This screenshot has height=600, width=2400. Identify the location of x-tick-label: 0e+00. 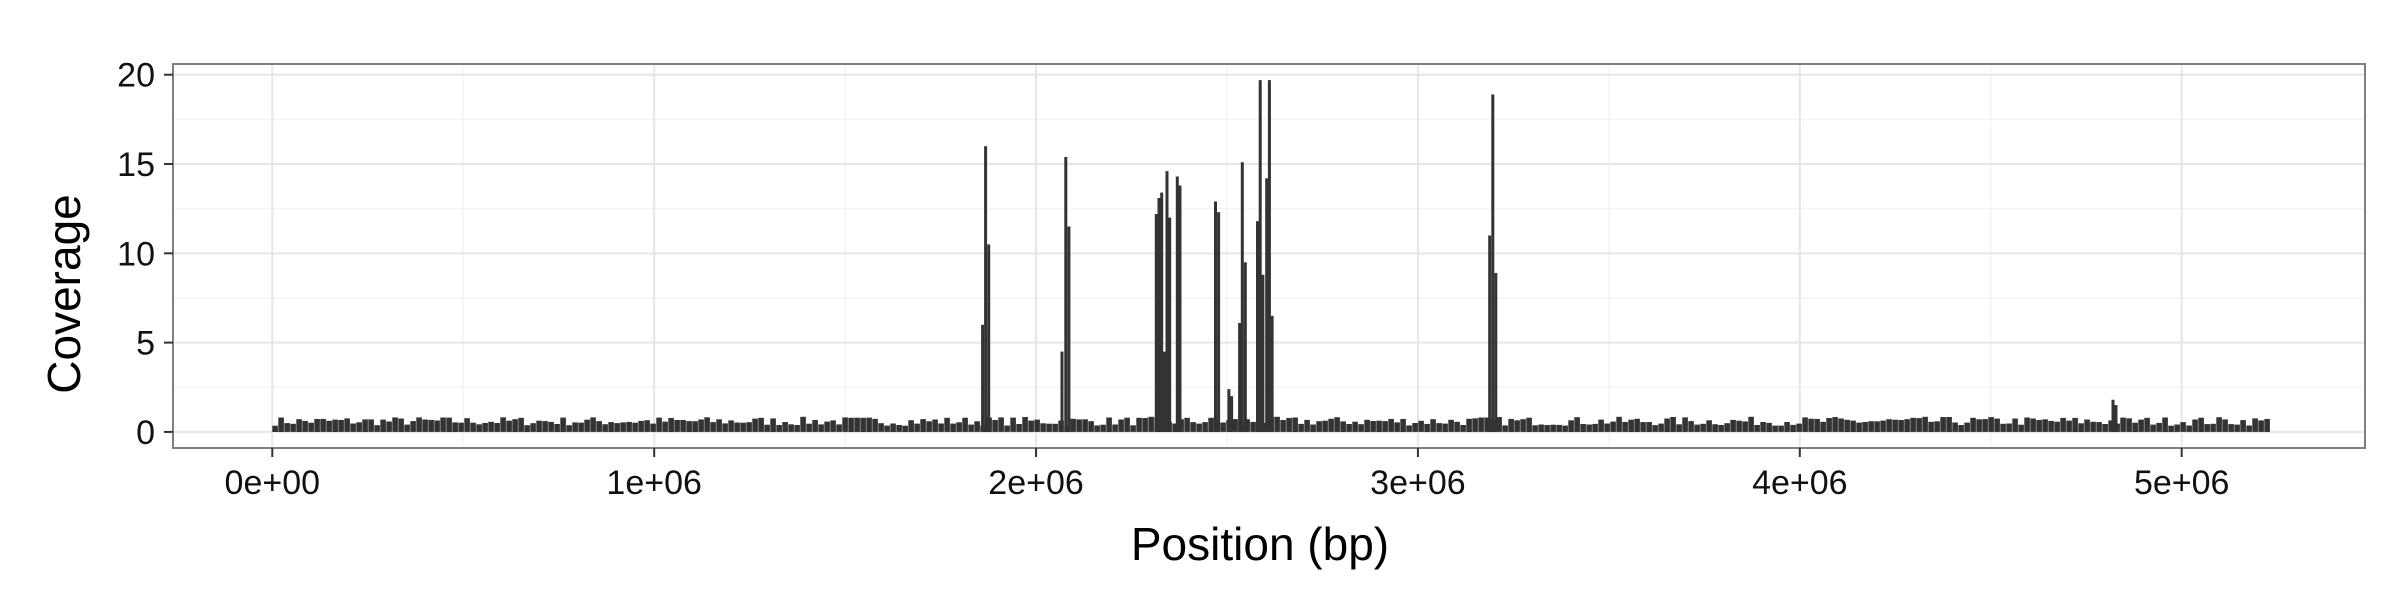
(273, 483).